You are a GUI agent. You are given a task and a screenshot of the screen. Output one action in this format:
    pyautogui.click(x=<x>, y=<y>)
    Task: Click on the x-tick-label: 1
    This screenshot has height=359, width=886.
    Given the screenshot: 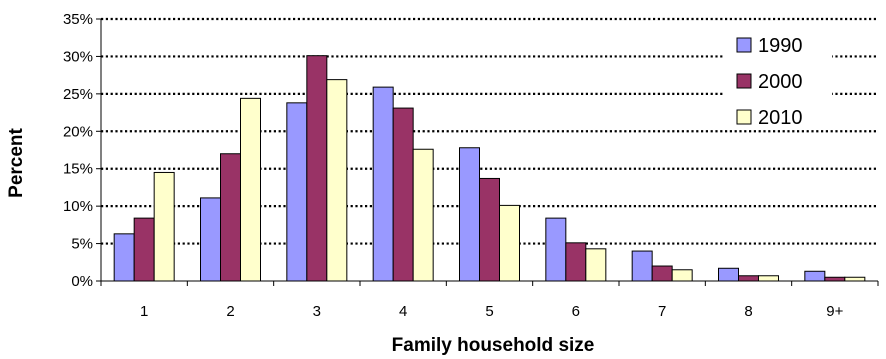 What is the action you would take?
    pyautogui.click(x=144, y=311)
    